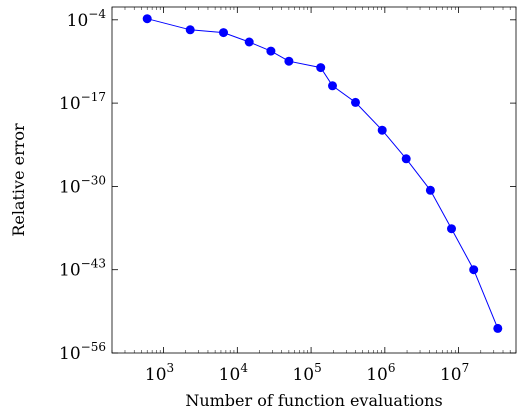 The width and height of the screenshot is (524, 416). Describe the element at coordinates (97, 14) in the screenshot. I see `y-tick-exponent: −4` at that location.